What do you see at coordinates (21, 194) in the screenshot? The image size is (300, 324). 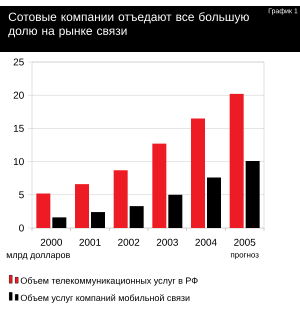 I see `y-tick-label: 5` at bounding box center [21, 194].